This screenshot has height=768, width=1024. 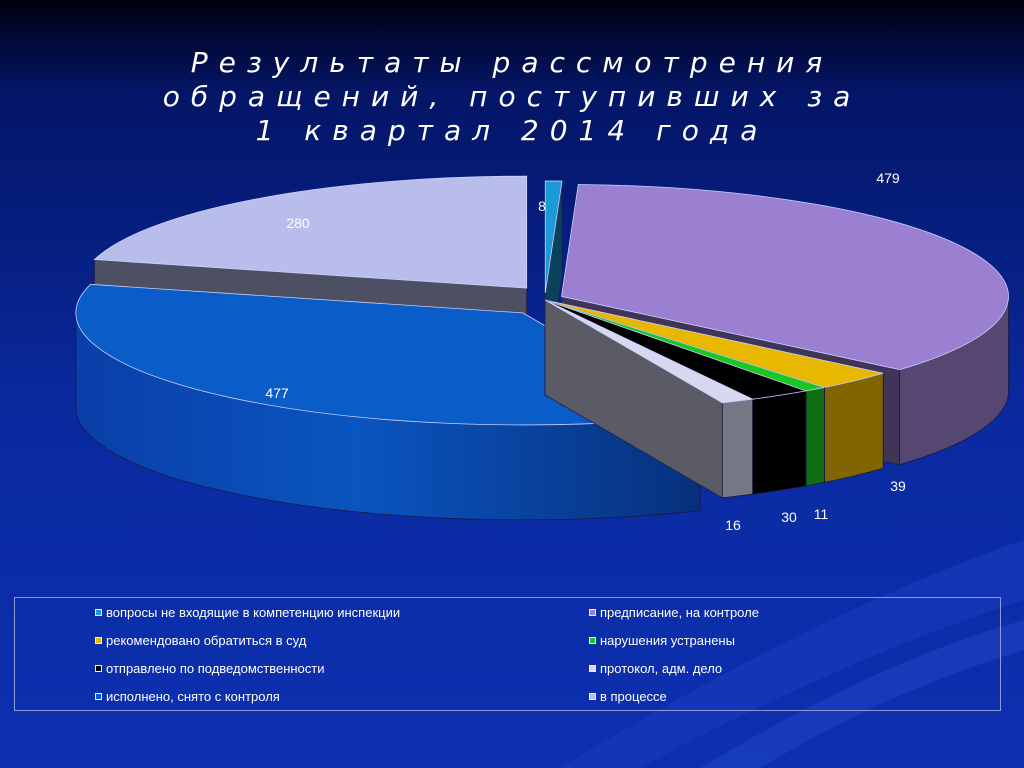 I want to click on legend-item-4: нарушения устранены, so click(x=662, y=640).